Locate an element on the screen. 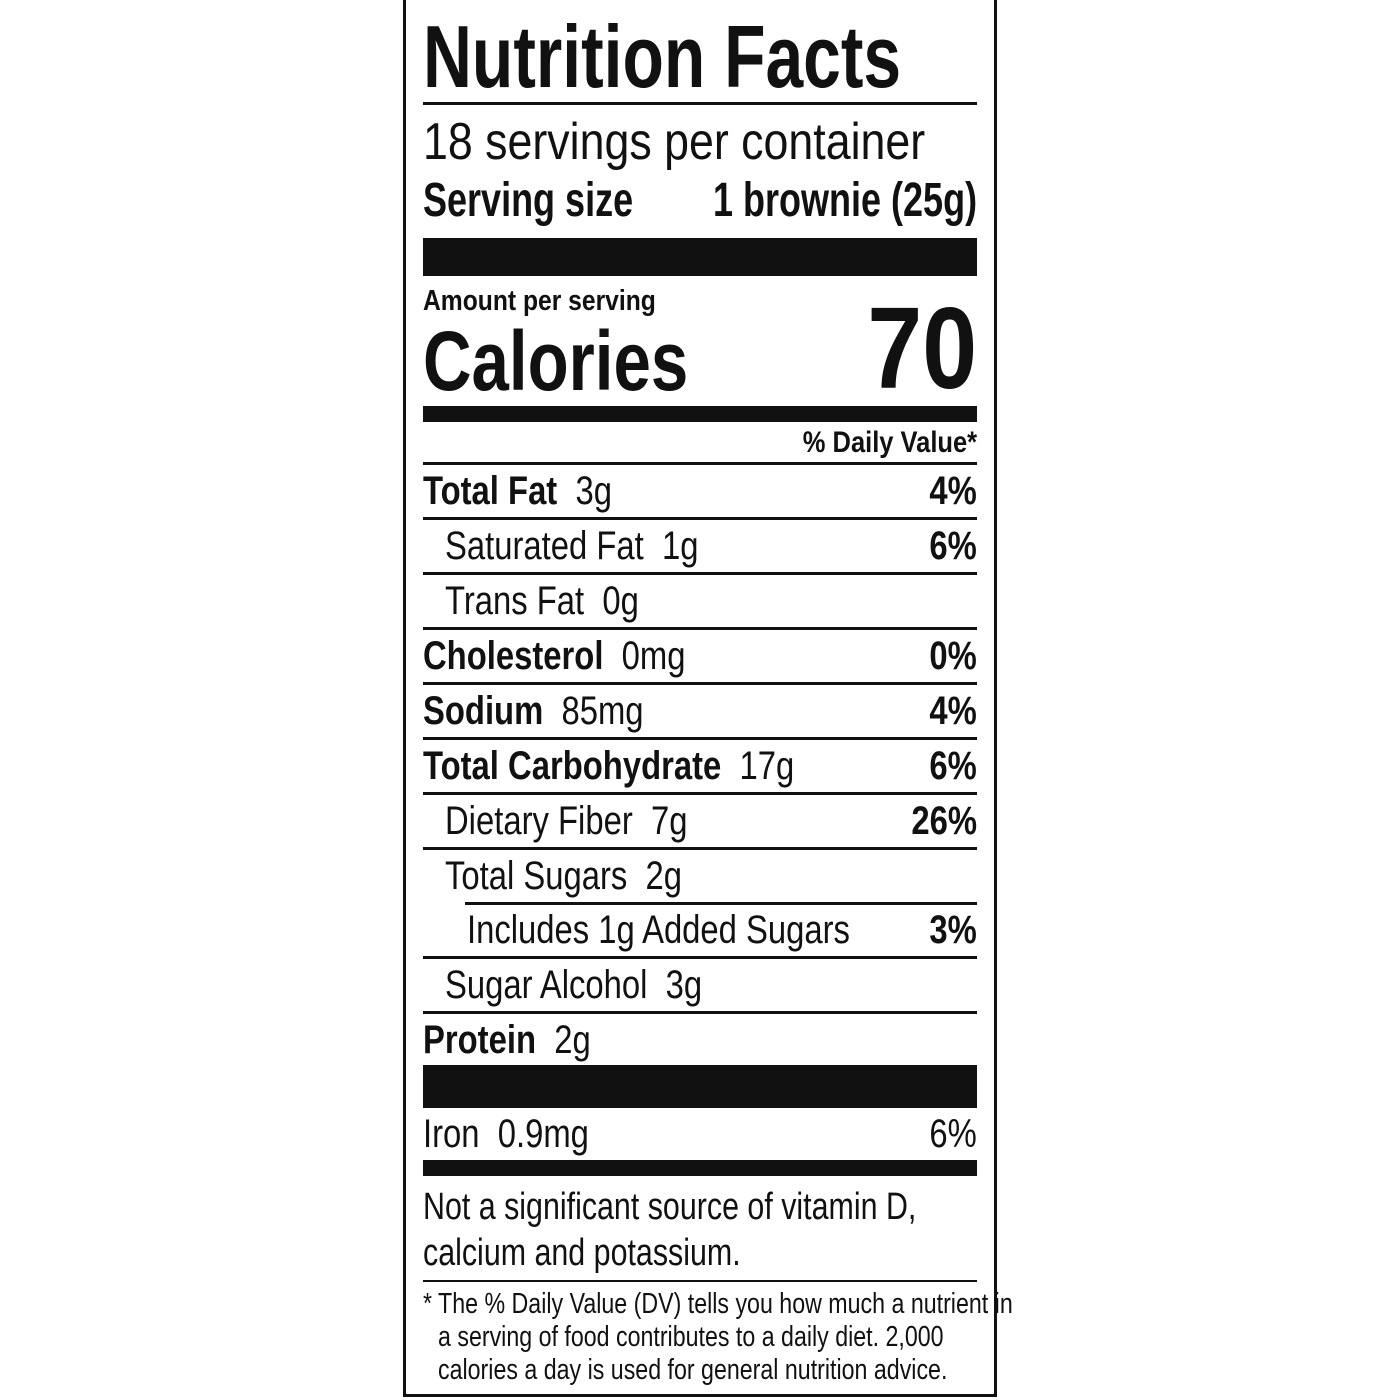 The height and width of the screenshot is (1400, 1400). nutrient-name: Cholesterol is located at coordinates (513, 656).